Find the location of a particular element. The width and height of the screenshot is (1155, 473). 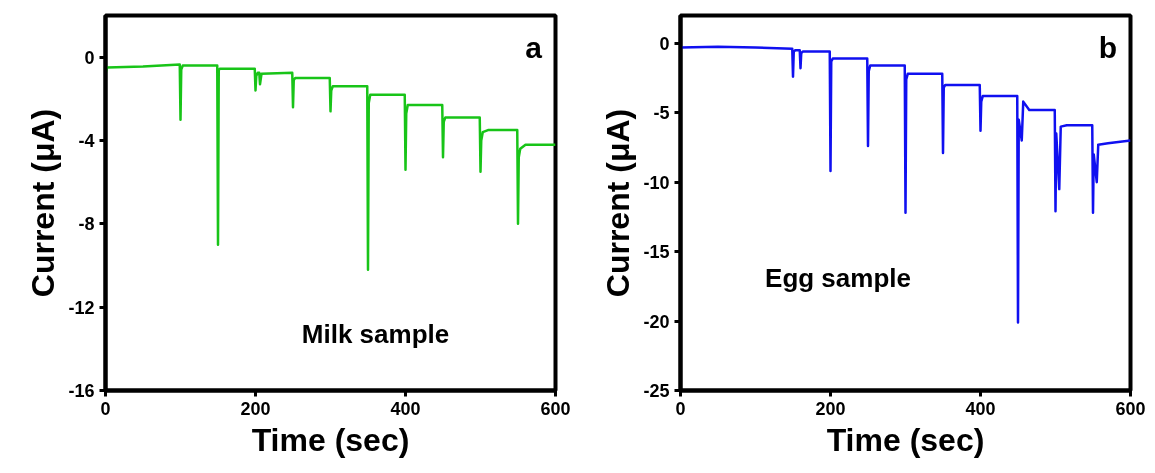

y-tick-label: -12 is located at coordinates (81, 307).